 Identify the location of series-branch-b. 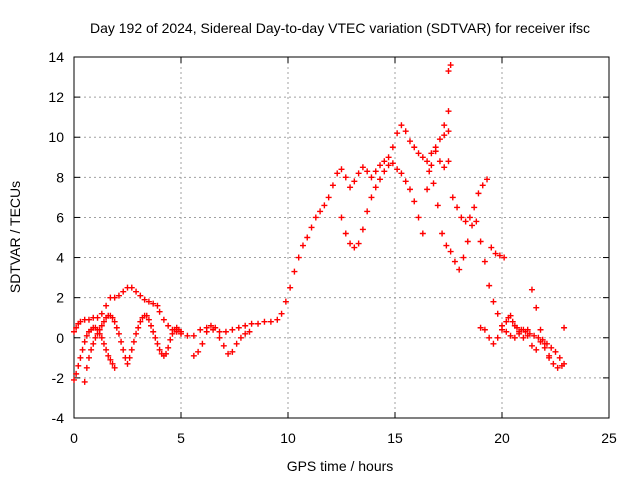
(132, 348).